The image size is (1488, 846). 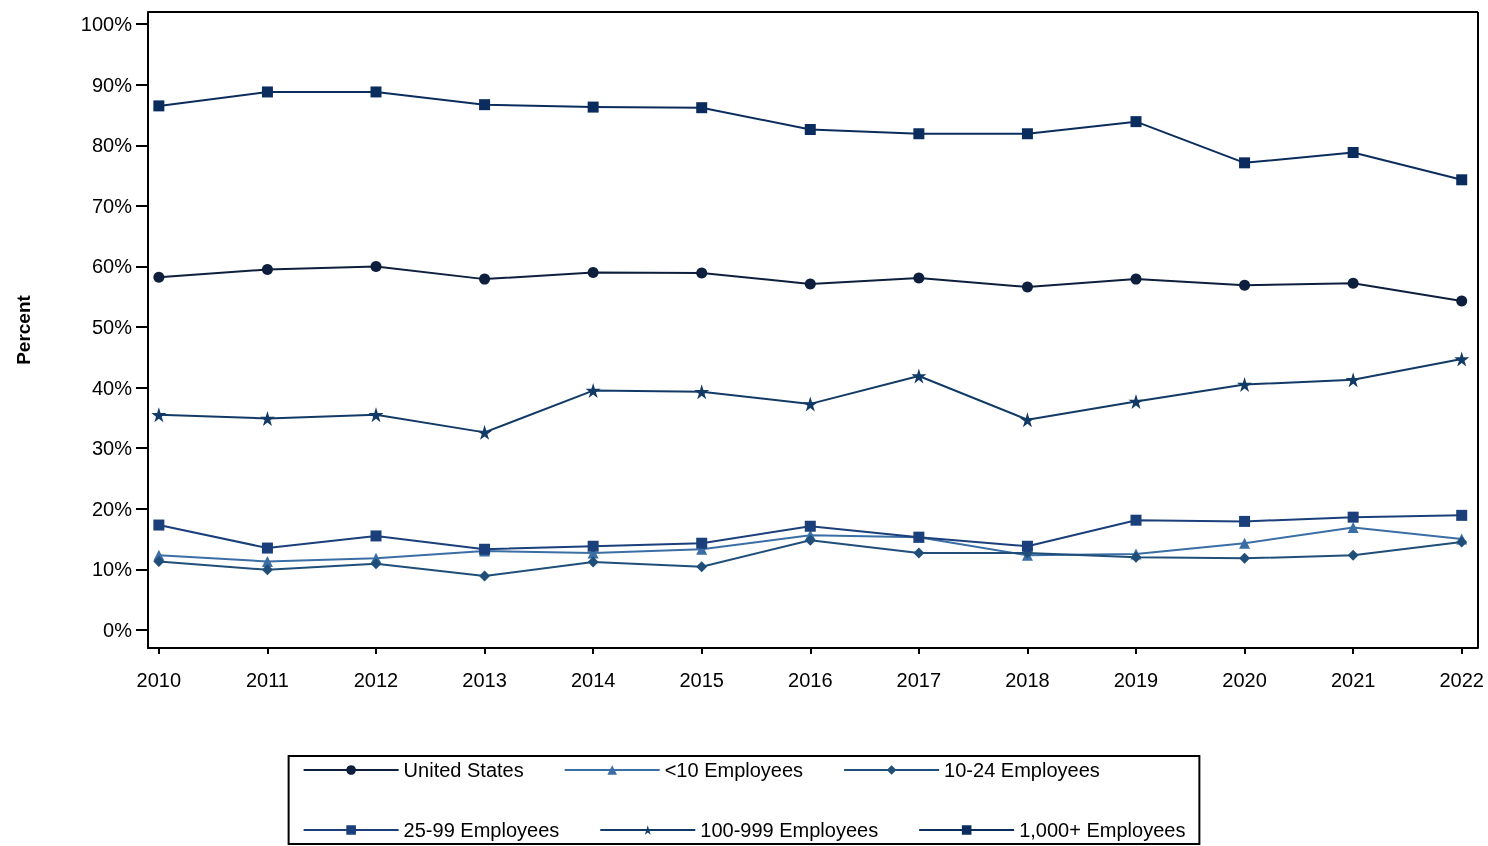 What do you see at coordinates (1022, 770) in the screenshot?
I see `legend-label: 10-24 Employees` at bounding box center [1022, 770].